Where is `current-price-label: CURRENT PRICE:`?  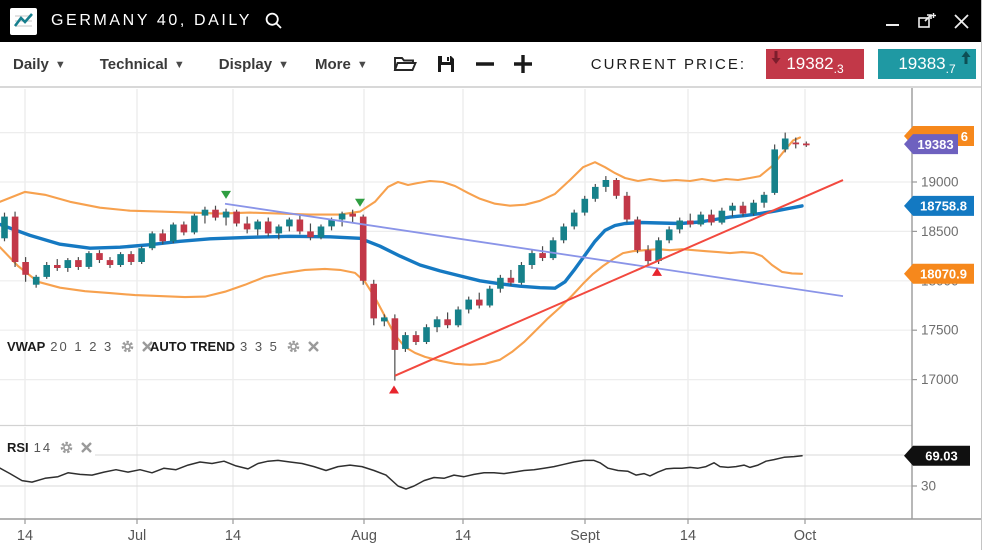 current-price-label: CURRENT PRICE: is located at coordinates (668, 64).